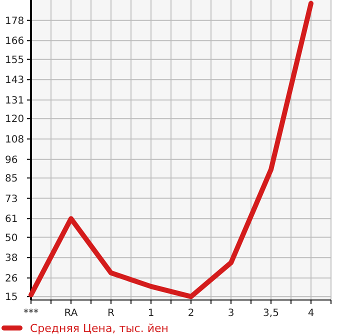  I want to click on y-tick-label: 108, so click(14, 140).